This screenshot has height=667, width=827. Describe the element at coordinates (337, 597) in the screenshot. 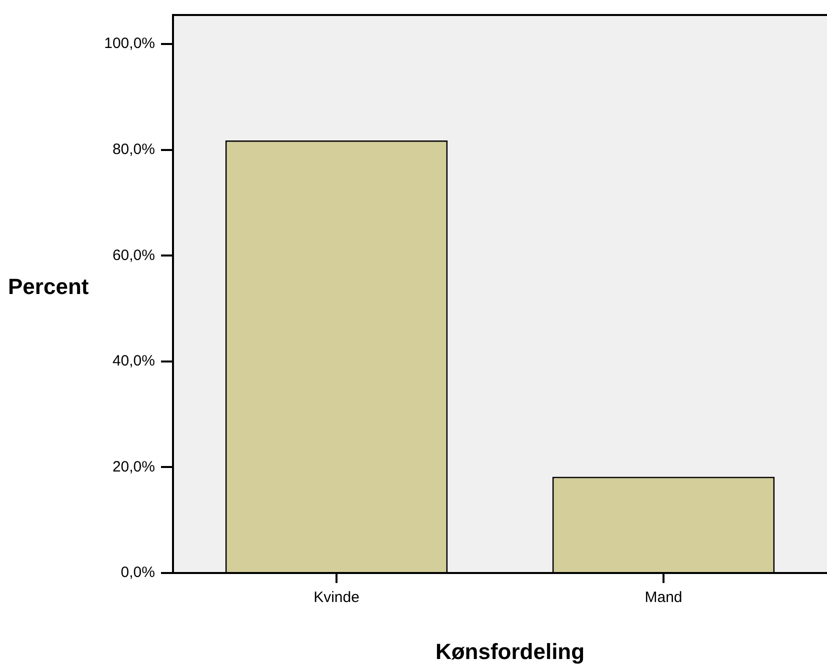

I see `x-tick-label: Kvinde` at that location.